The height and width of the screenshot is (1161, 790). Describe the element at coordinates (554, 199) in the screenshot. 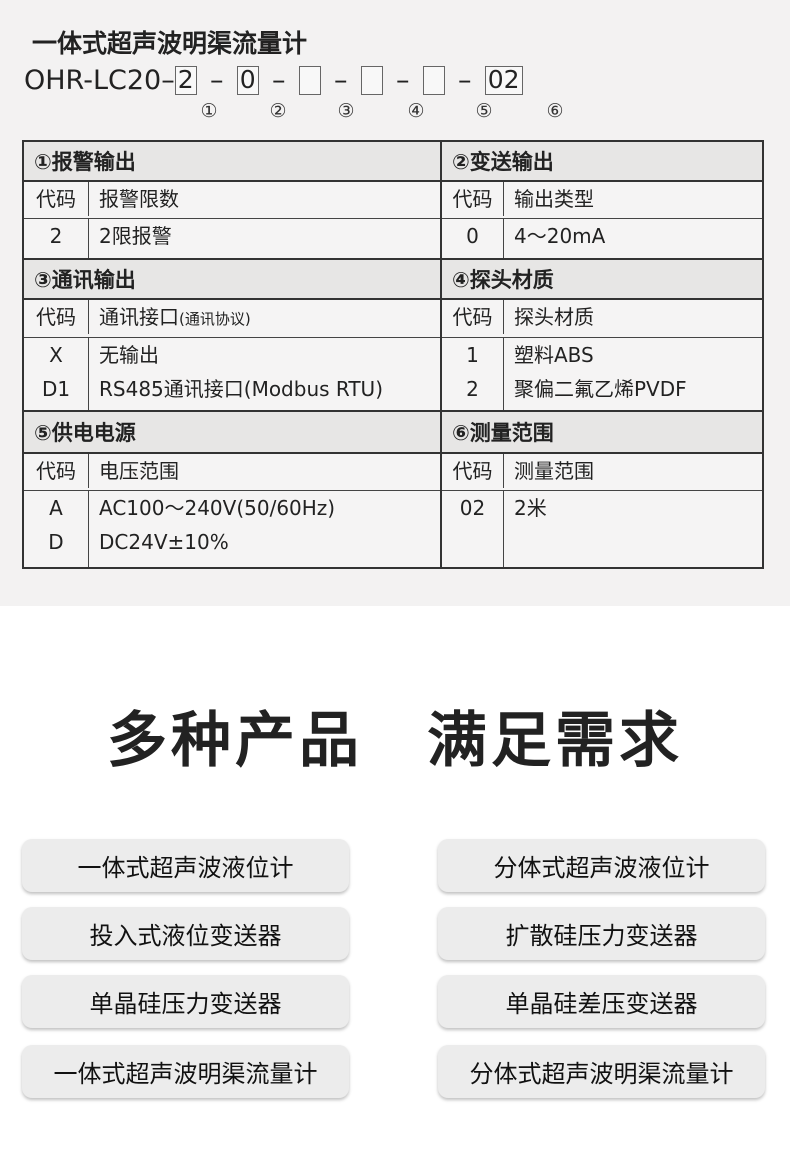

I see `desc-header: 输出类型` at that location.